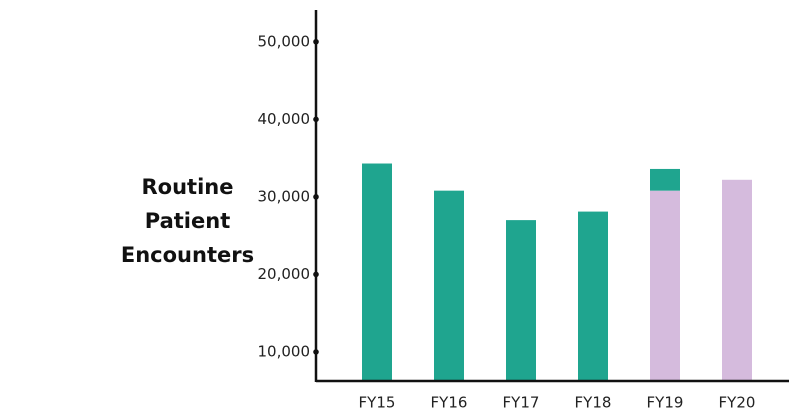  What do you see at coordinates (521, 403) in the screenshot?
I see `x-tick-label: FY17` at bounding box center [521, 403].